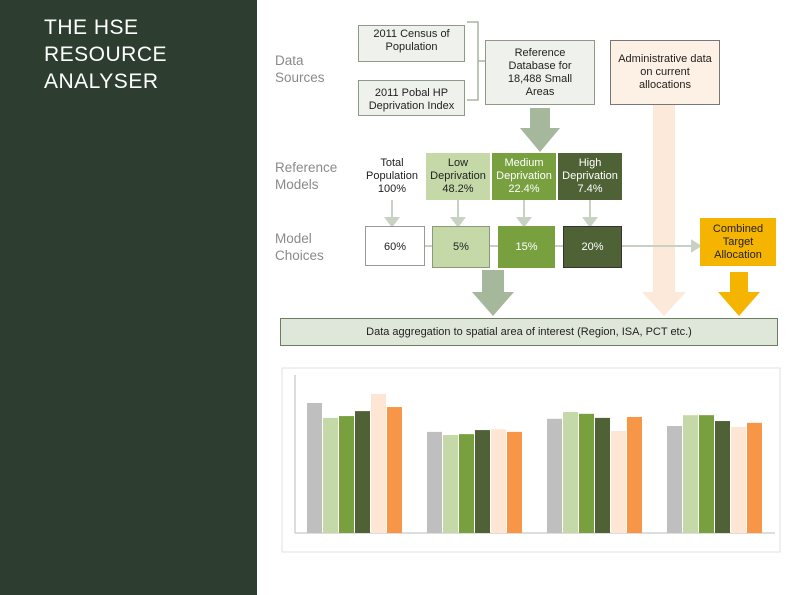  Describe the element at coordinates (524, 169) in the screenshot. I see `model-label: Medium Deprivation` at that location.